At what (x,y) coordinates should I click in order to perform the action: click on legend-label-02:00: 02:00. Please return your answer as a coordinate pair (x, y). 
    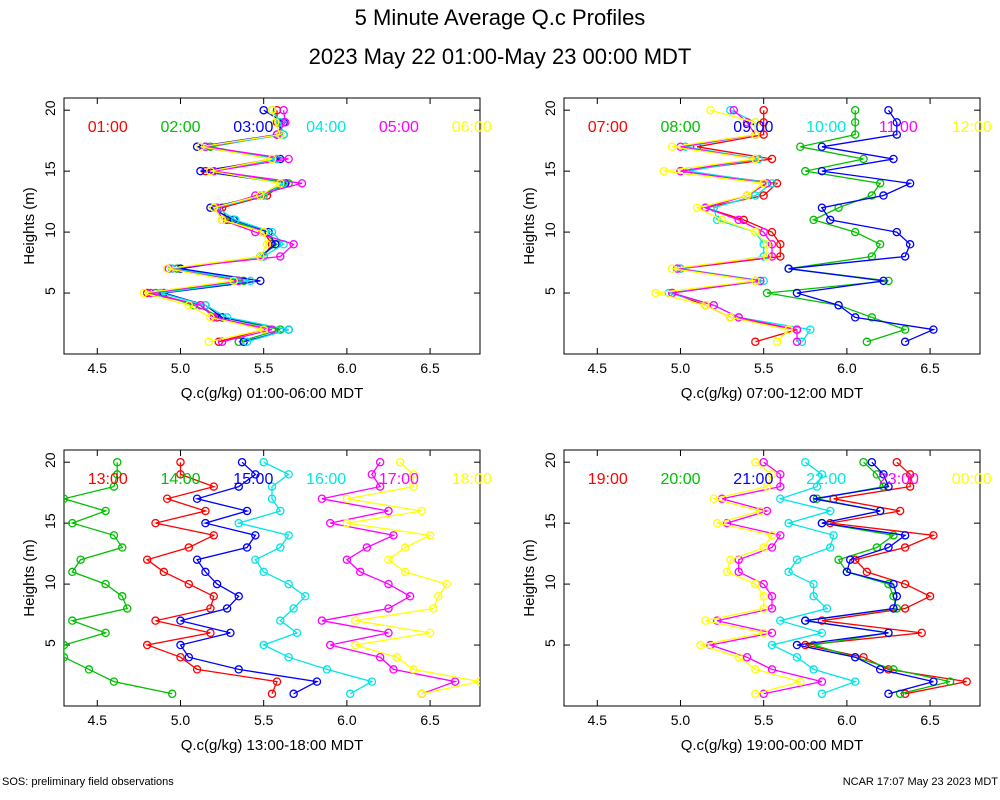
    Looking at the image, I should click on (181, 127).